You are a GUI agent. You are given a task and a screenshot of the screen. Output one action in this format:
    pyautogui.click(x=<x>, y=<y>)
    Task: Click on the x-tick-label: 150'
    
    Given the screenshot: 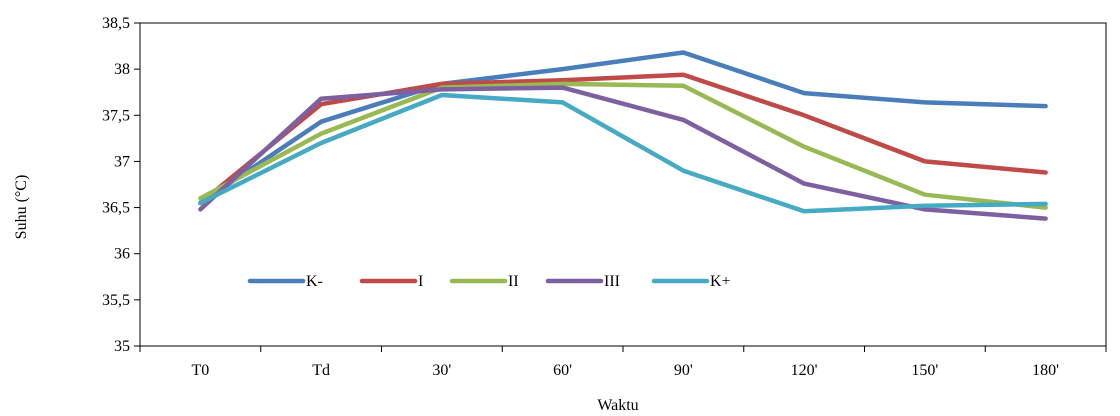 What is the action you would take?
    pyautogui.click(x=924, y=370)
    